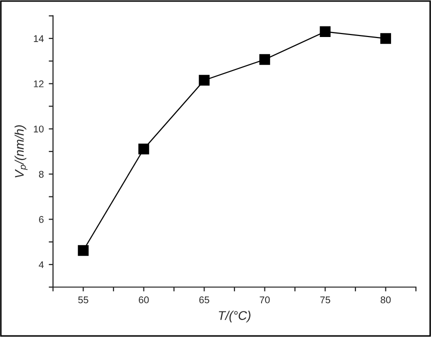 The height and width of the screenshot is (337, 431). I want to click on x-tick-label: 65, so click(204, 300).